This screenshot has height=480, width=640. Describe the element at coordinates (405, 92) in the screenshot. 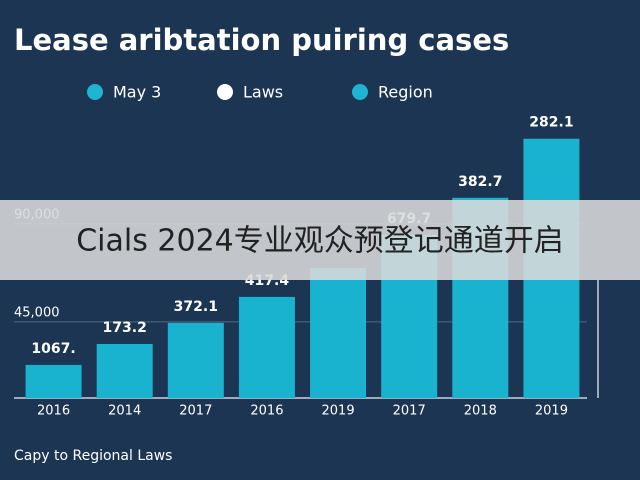

I see `legend-label: Region` at that location.